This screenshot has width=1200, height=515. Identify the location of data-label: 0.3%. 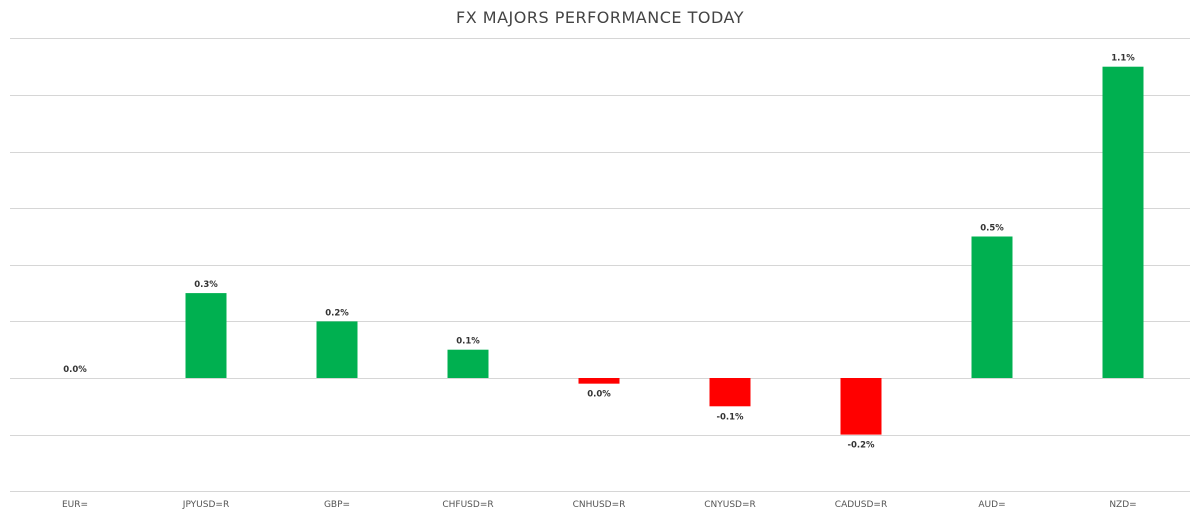
(206, 285).